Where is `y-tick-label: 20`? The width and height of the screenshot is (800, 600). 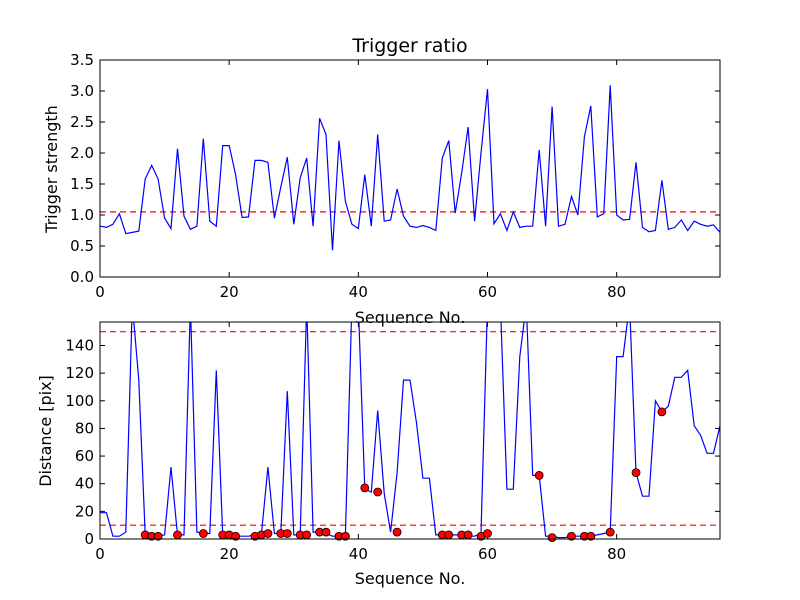 y-tick-label: 20 is located at coordinates (84, 511).